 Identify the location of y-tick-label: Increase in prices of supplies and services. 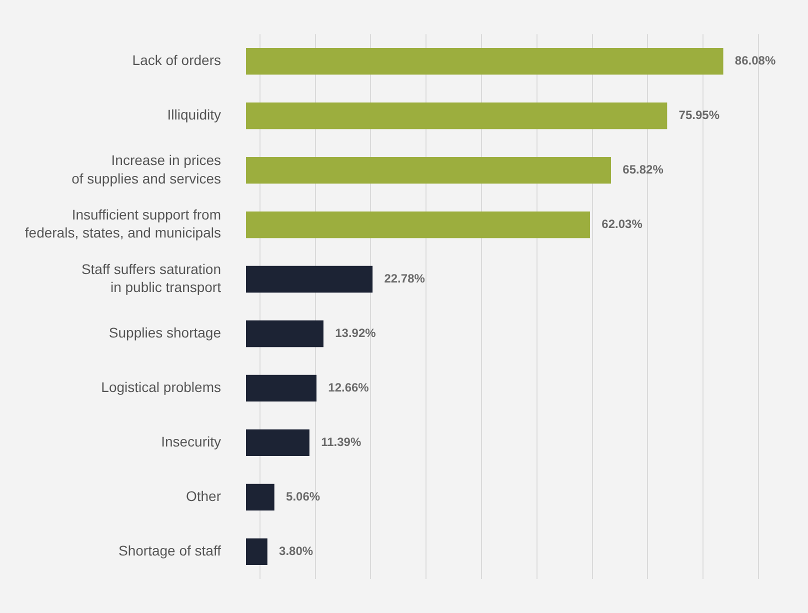
(146, 169).